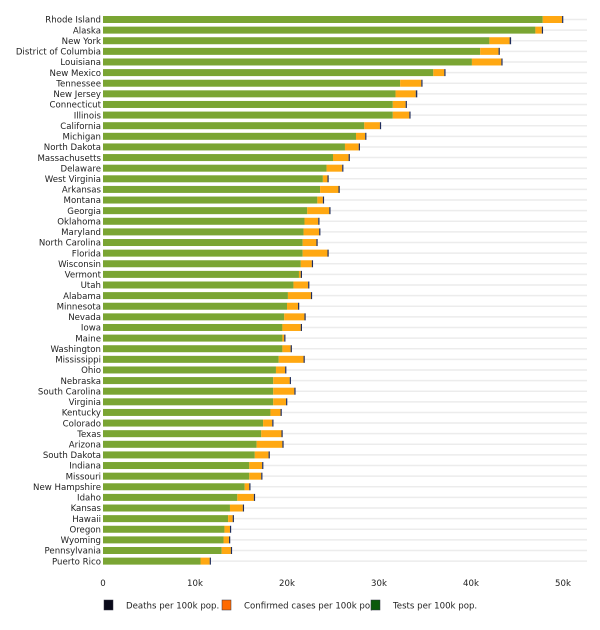  Describe the element at coordinates (73, 180) in the screenshot. I see `category-label: West Virginia` at that location.